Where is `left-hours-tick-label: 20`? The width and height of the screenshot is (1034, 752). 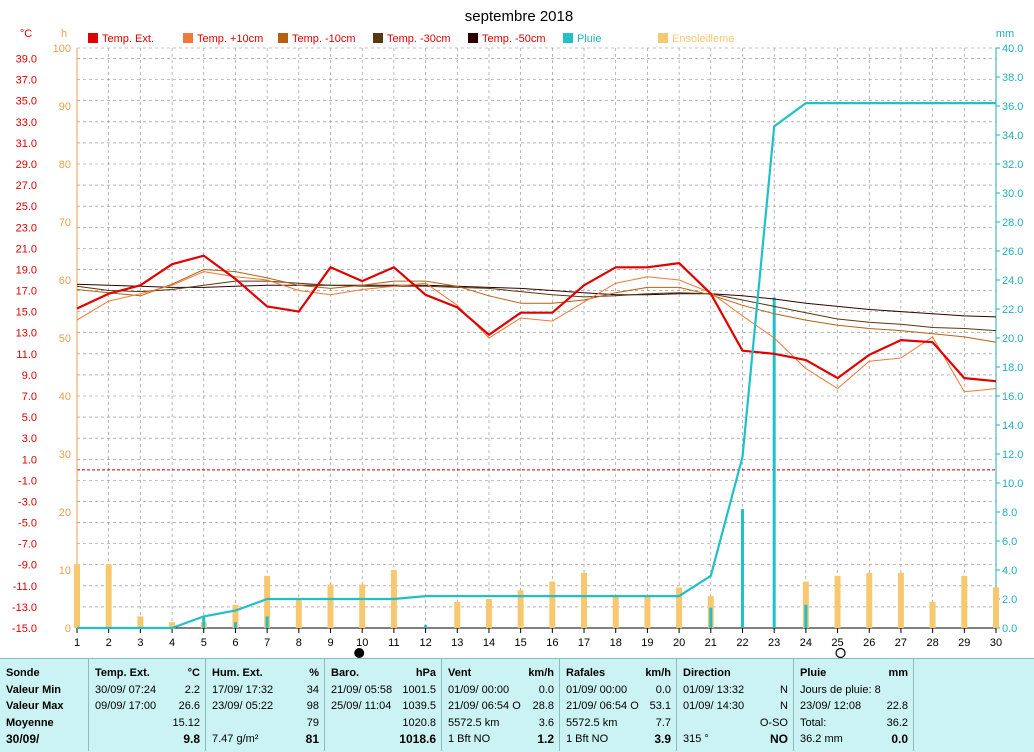
left-hours-tick-label: 20 is located at coordinates (65, 513).